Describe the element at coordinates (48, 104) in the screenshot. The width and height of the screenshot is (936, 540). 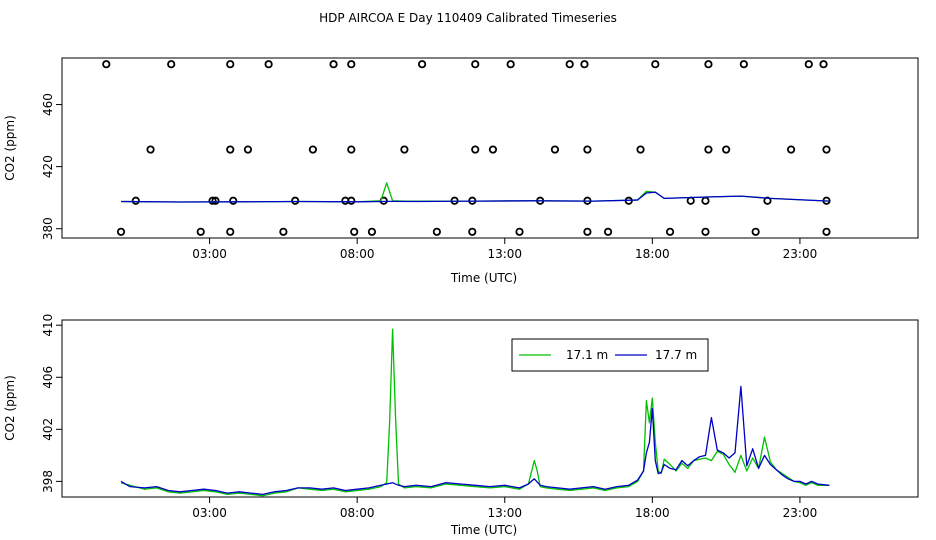
I see `y-tick-label: 460` at that location.